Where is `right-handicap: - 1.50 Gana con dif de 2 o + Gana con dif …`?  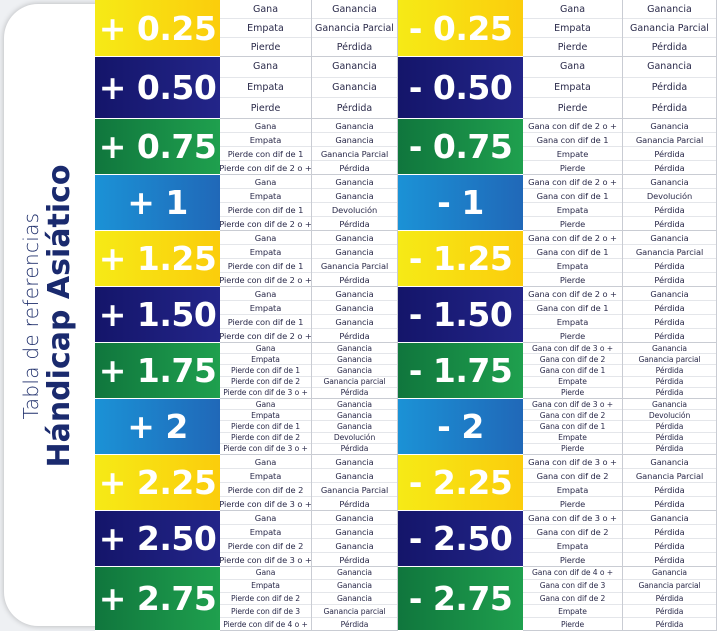
right-handicap: - 1.50 Gana con dif de 2 o + Gana con dif … is located at coordinates (557, 315).